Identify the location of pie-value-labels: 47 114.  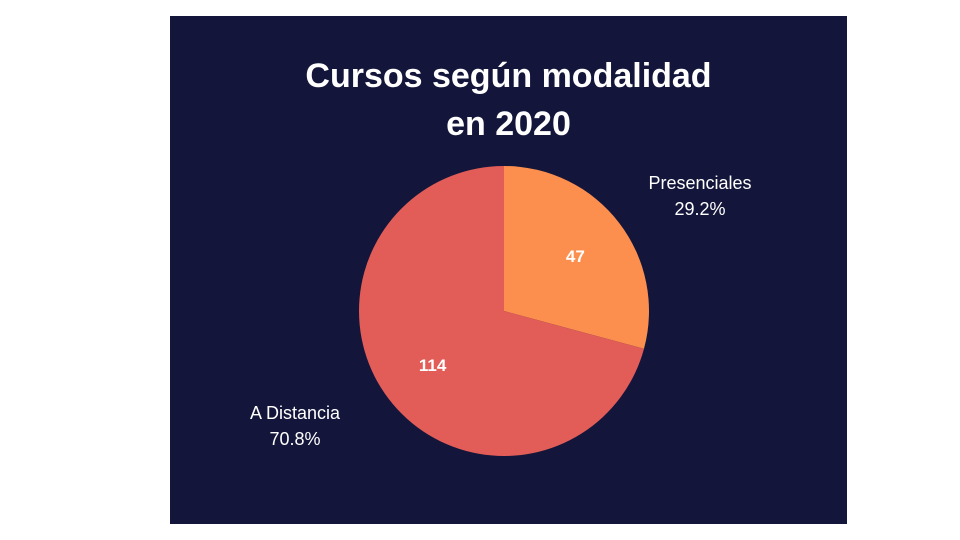
(502, 311).